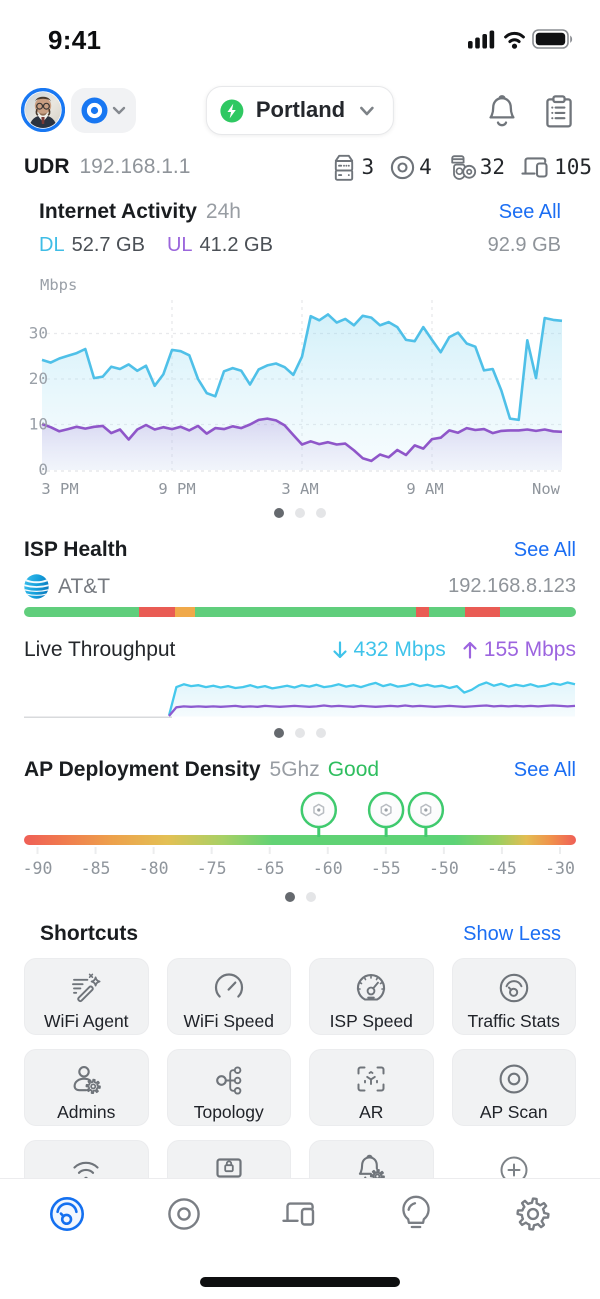  I want to click on site-switcher, so click(103, 110).